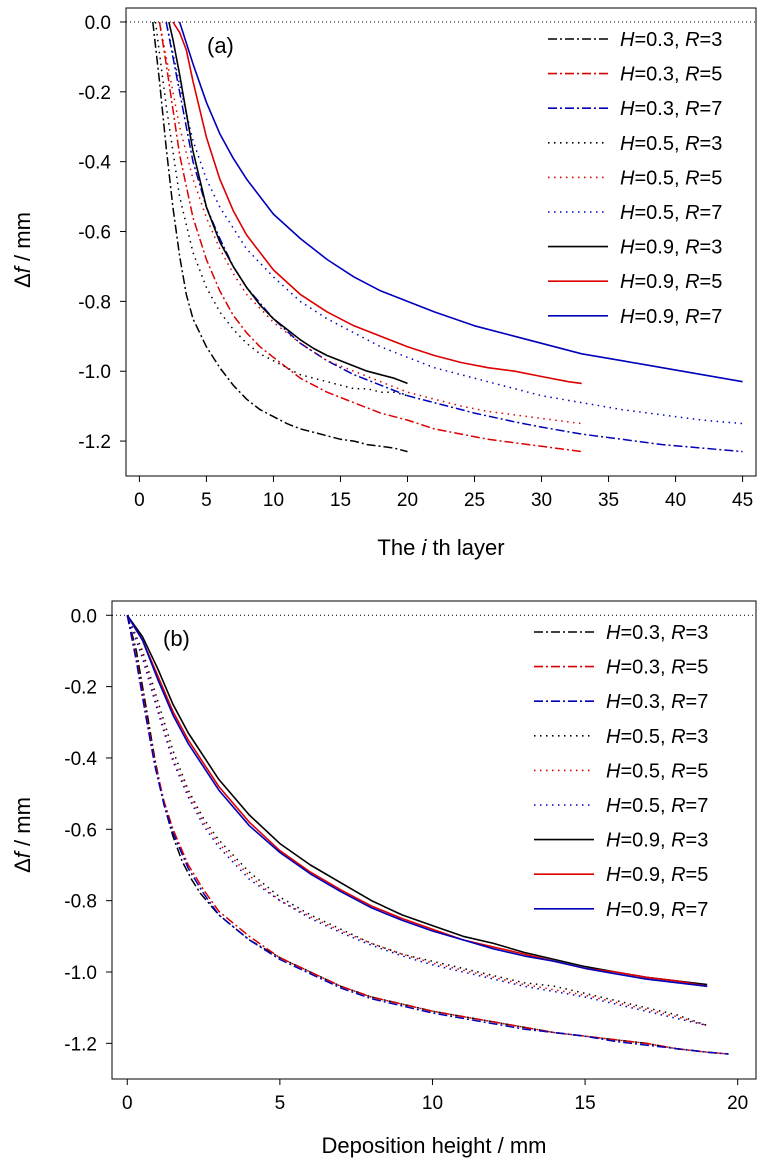 This screenshot has width=768, height=1172. I want to click on y-axis-title: Δf / mm, so click(22, 835).